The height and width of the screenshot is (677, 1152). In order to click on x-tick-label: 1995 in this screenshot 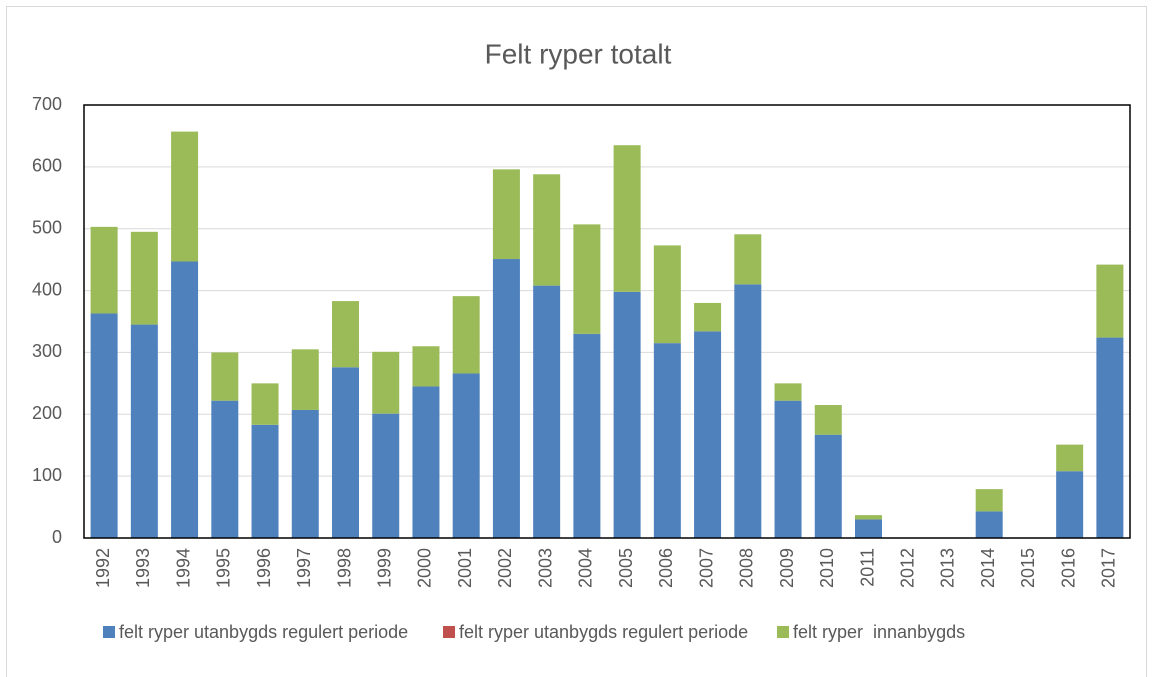, I will do `click(224, 568)`.